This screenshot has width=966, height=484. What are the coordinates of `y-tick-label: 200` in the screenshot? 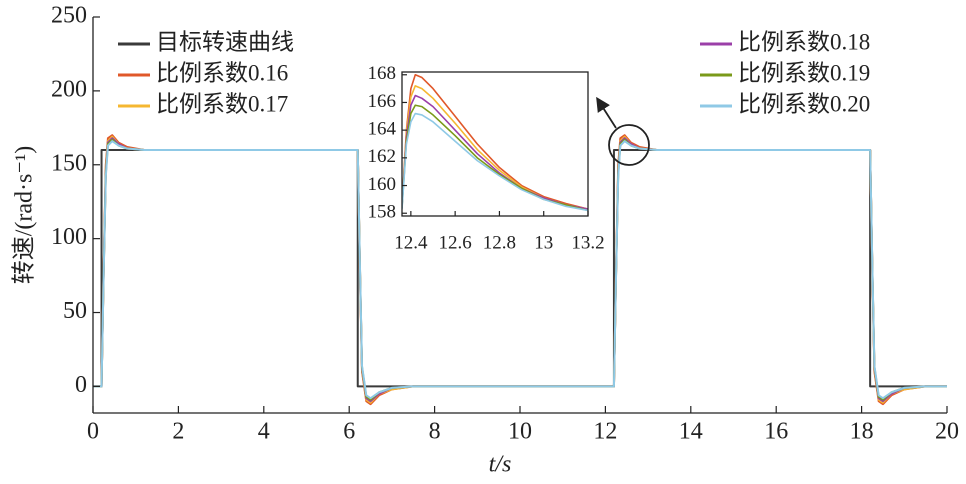 It's located at (69, 89).